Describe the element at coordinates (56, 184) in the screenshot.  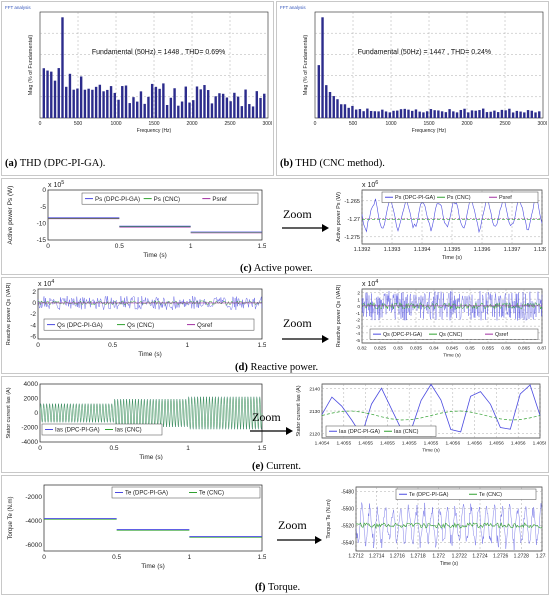
I see `axis-exponent: x 105` at that location.